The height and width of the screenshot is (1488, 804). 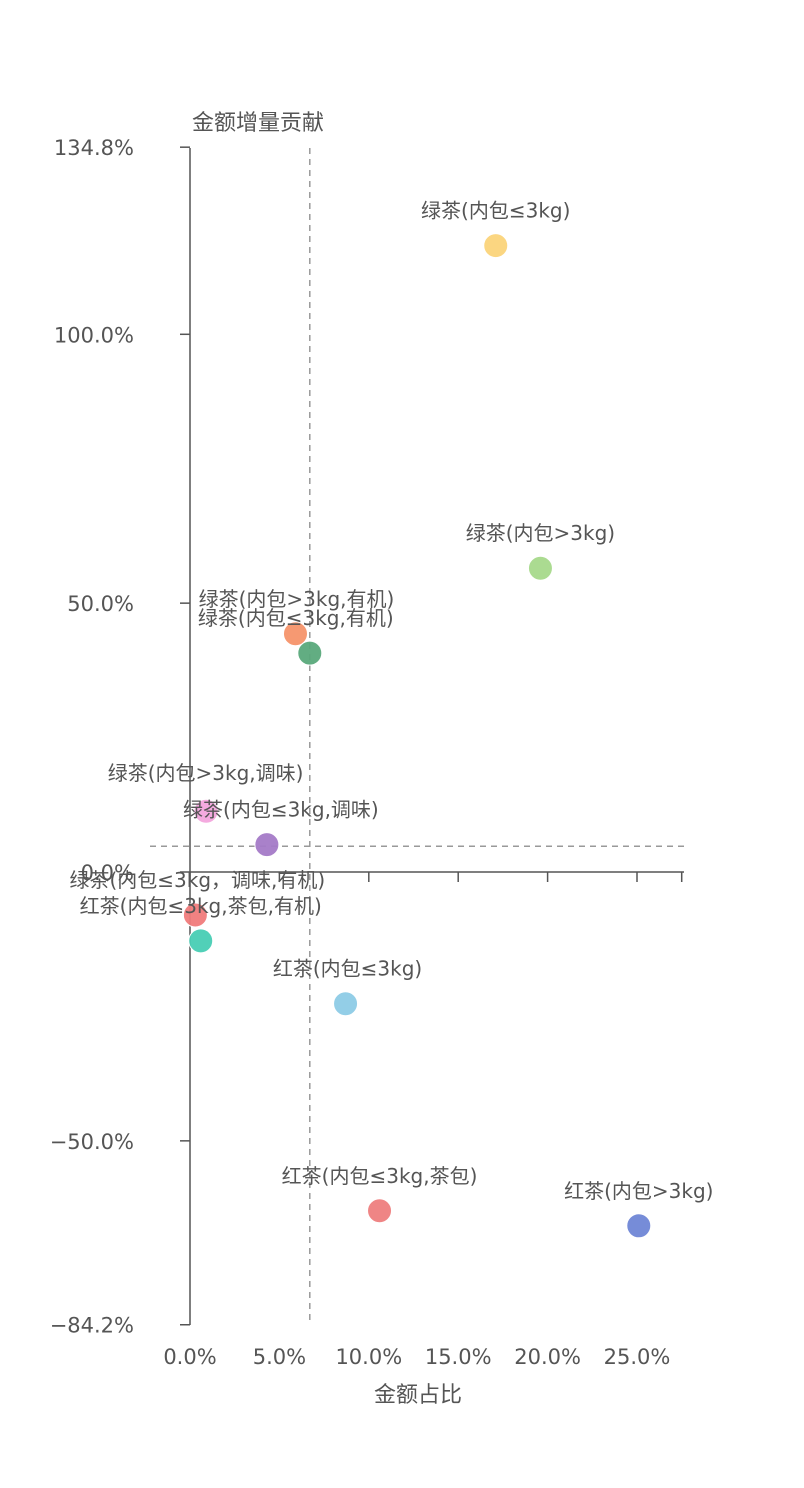 I want to click on x-tick-label: 25.0%, so click(x=637, y=1357).